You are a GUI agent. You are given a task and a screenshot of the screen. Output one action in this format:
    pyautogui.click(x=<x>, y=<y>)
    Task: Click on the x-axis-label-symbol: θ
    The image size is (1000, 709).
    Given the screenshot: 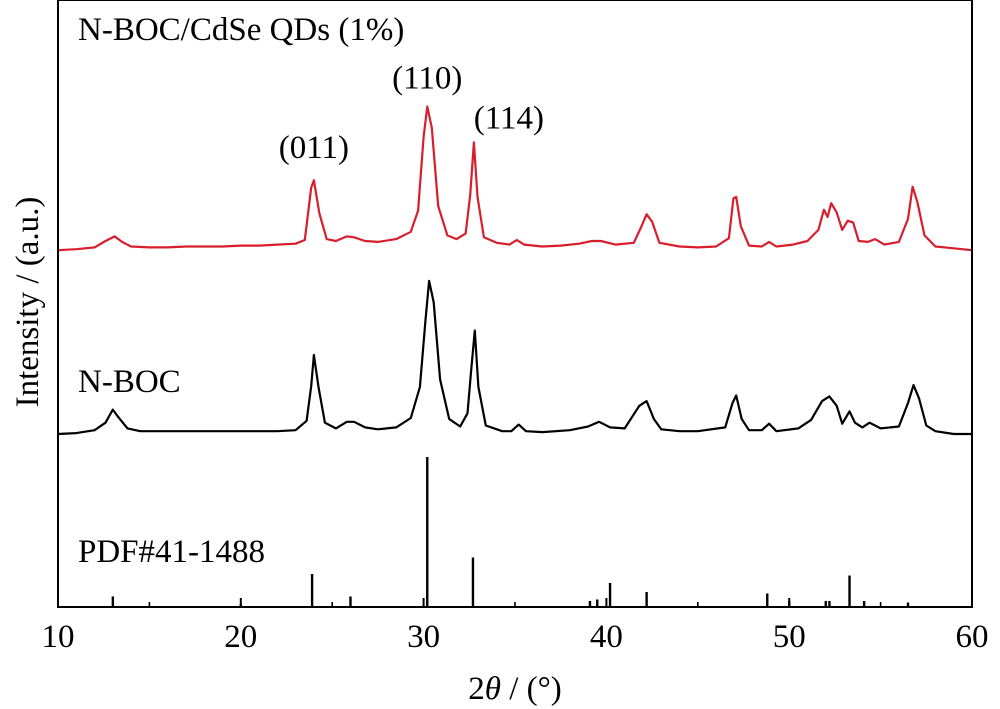 What is the action you would take?
    pyautogui.click(x=493, y=689)
    